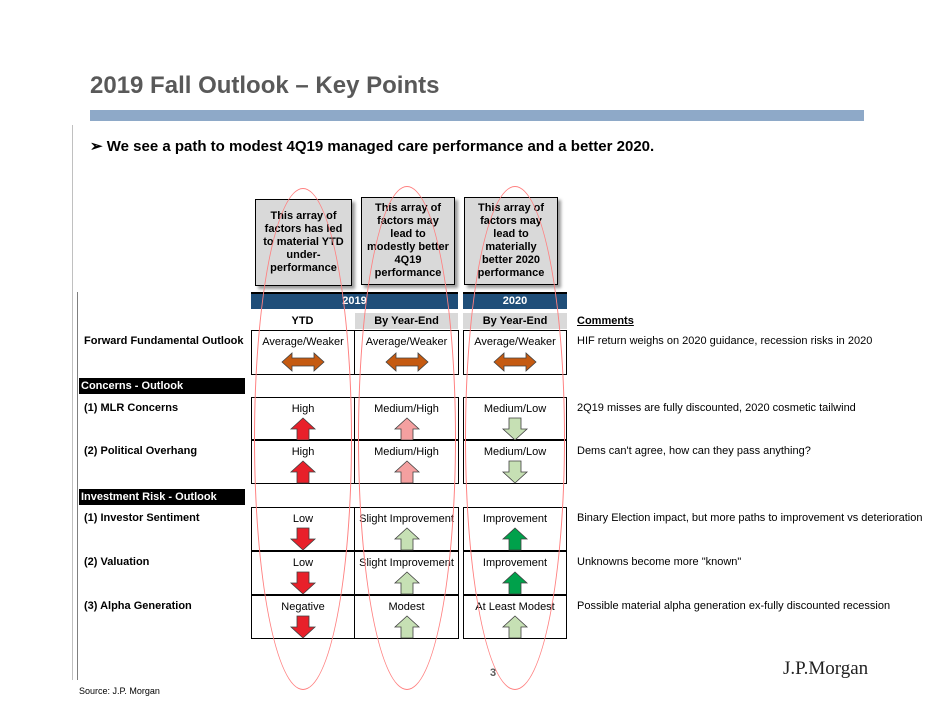  I want to click on page-number: 3, so click(493, 673).